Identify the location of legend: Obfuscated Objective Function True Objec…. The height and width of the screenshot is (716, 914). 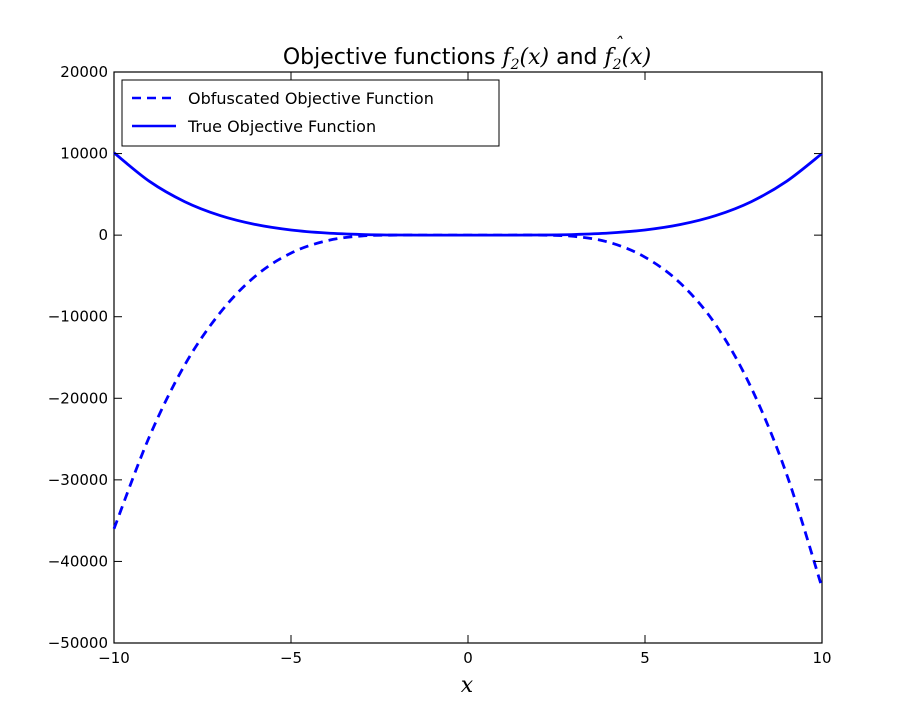
(310, 113).